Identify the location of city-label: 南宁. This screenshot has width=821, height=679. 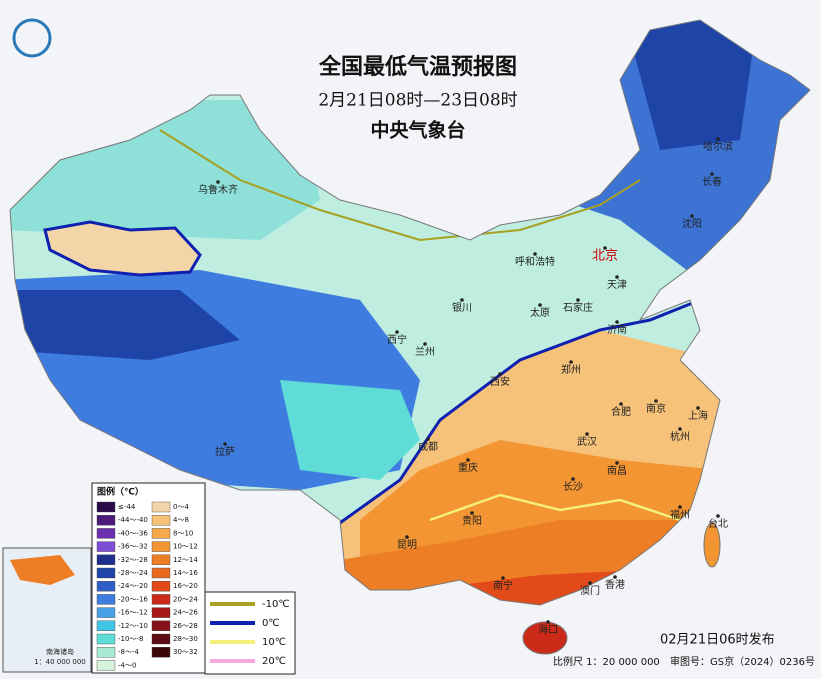
(503, 585).